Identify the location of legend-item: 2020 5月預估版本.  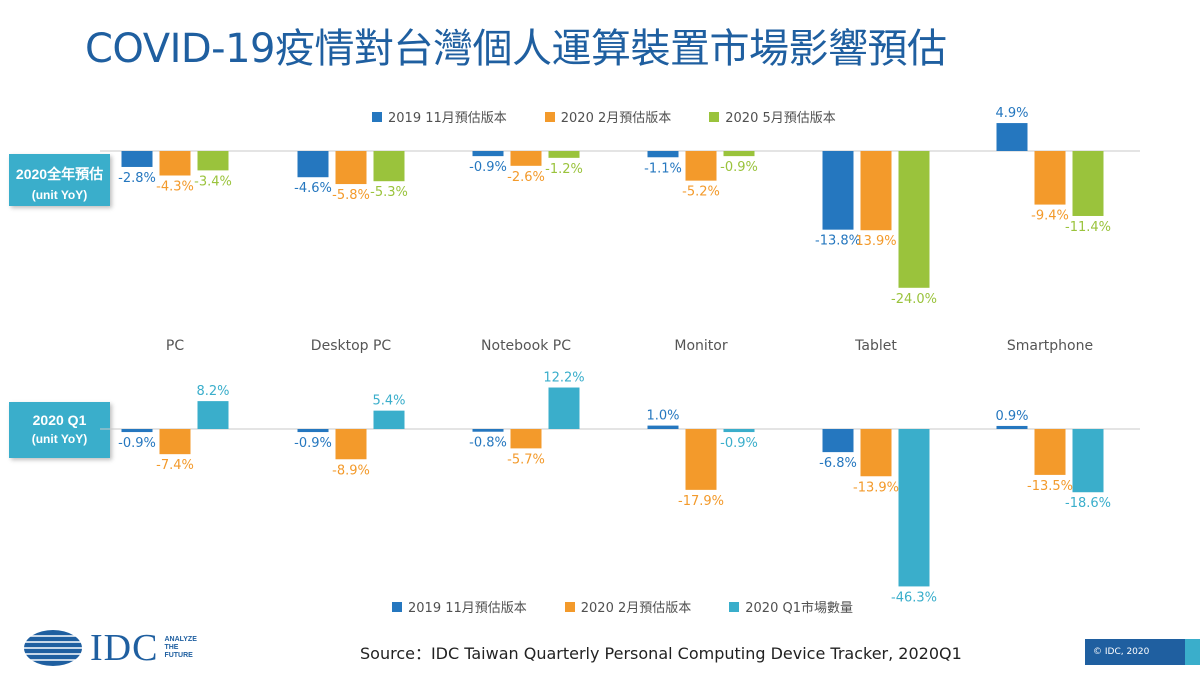
(772, 116).